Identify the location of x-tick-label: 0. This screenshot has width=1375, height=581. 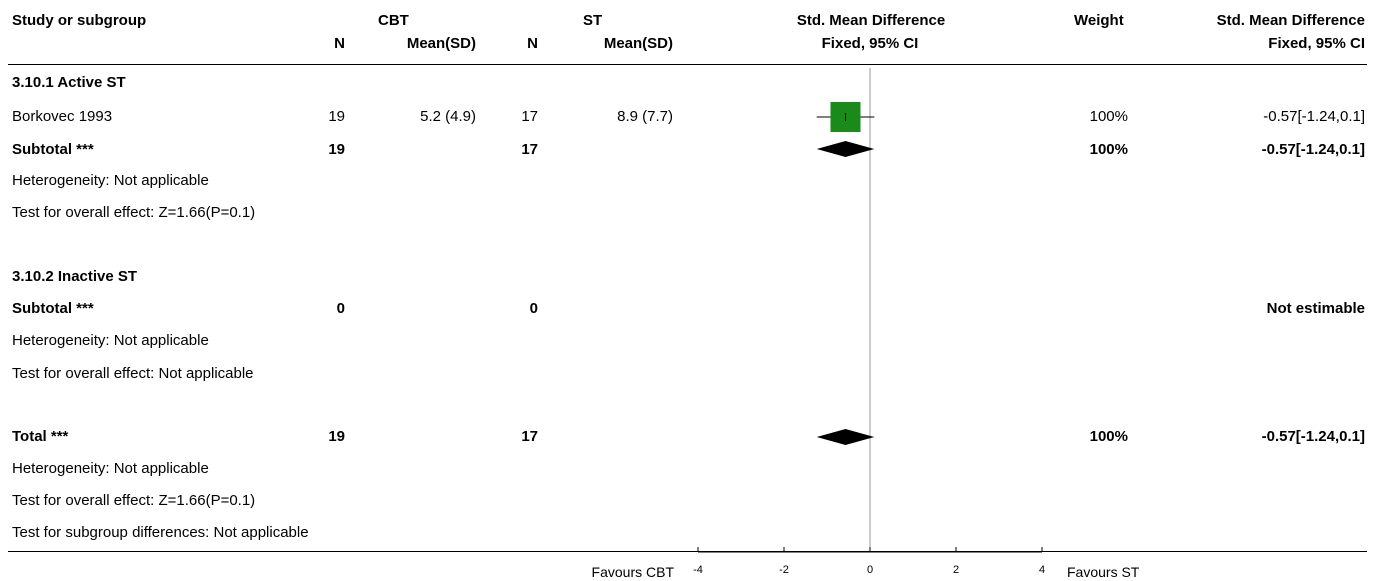
(870, 570).